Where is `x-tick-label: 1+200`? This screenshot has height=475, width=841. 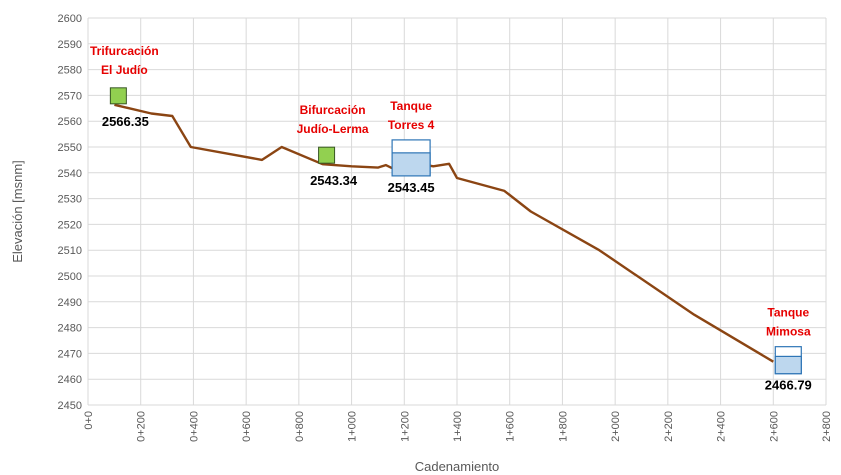 x-tick-label: 1+200 is located at coordinates (405, 426).